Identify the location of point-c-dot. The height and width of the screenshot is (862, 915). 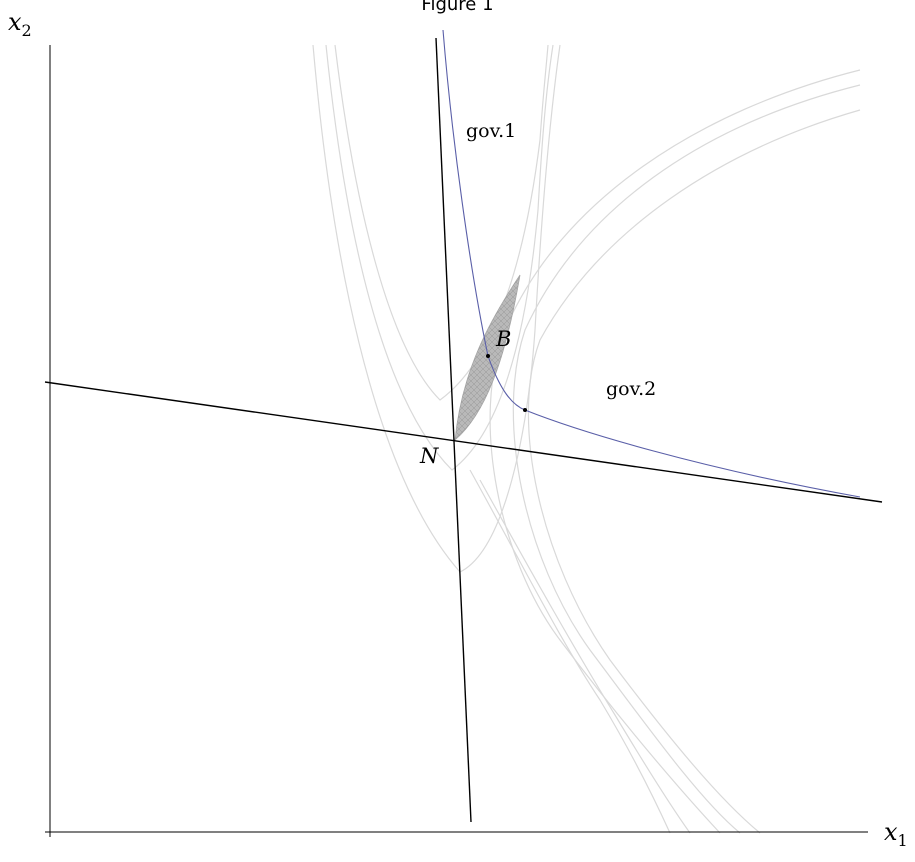
(525, 410).